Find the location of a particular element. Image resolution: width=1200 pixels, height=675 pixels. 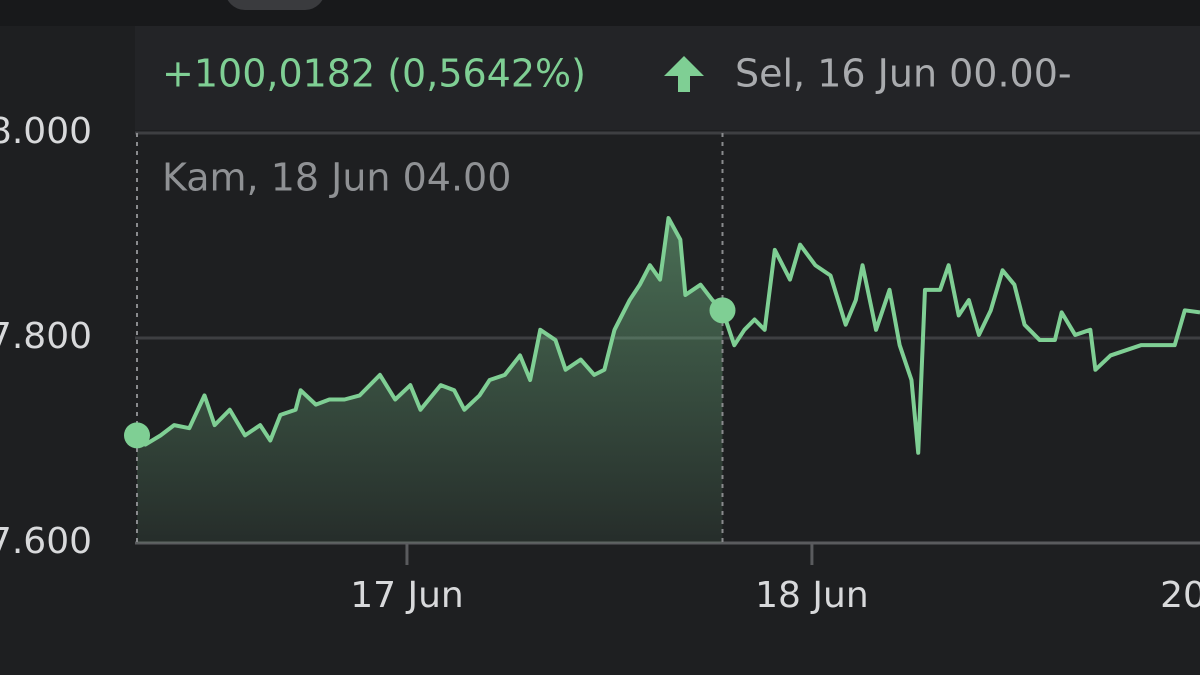

tooltip-label: Kam, 18 Jun 04.00 is located at coordinates (336, 178).